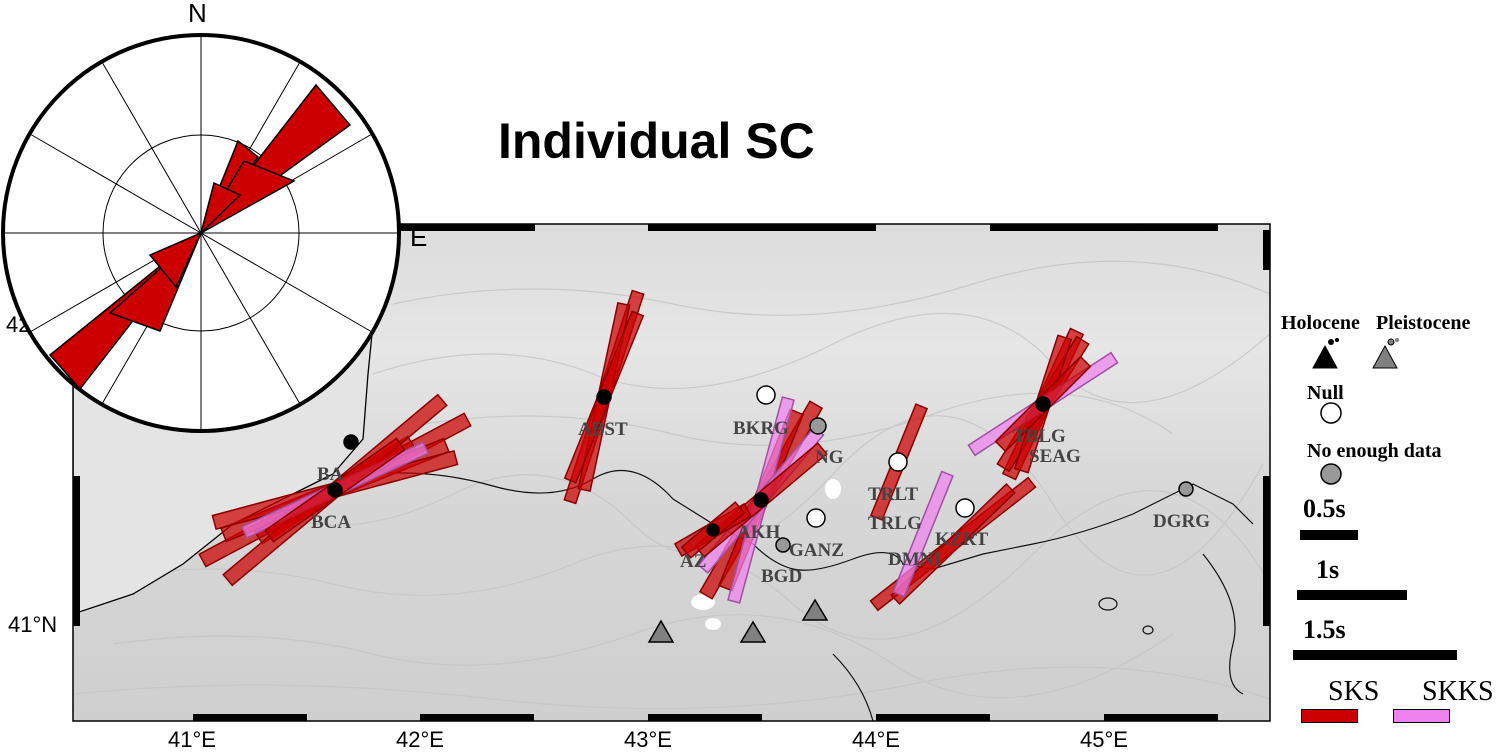 The height and width of the screenshot is (753, 1509). What do you see at coordinates (766, 554) in the screenshot?
I see `lakes` at bounding box center [766, 554].